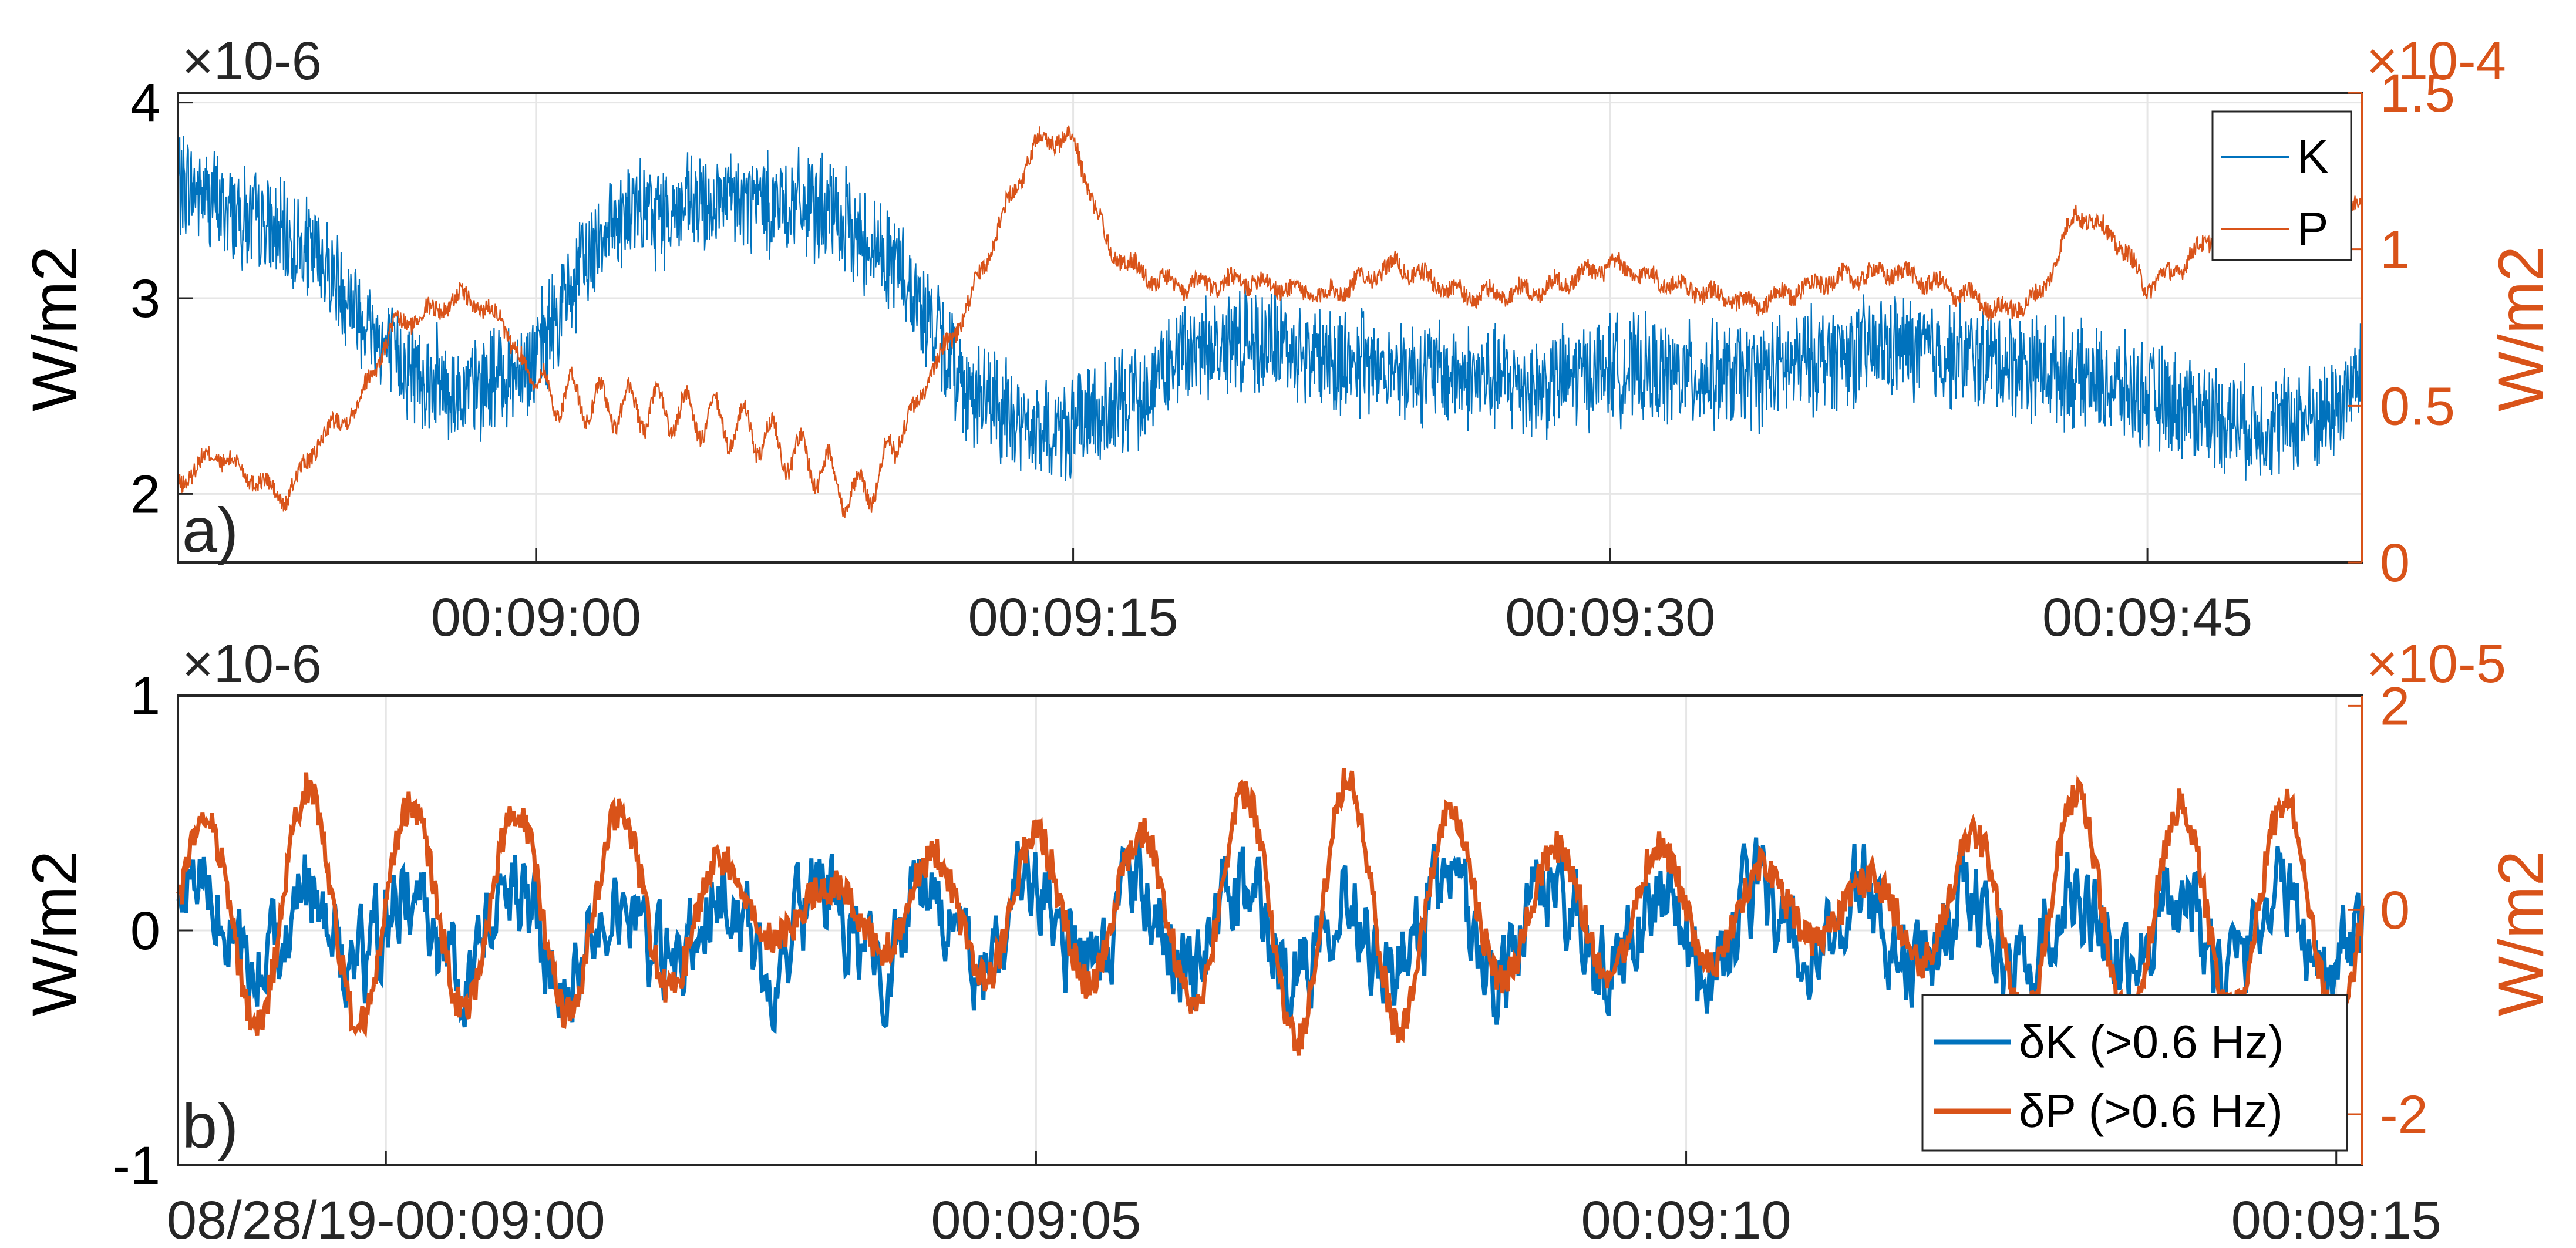 The image size is (2576, 1248). Describe the element at coordinates (55, 328) in the screenshot. I see `panel-a-left-ylabel: W/m2` at that location.